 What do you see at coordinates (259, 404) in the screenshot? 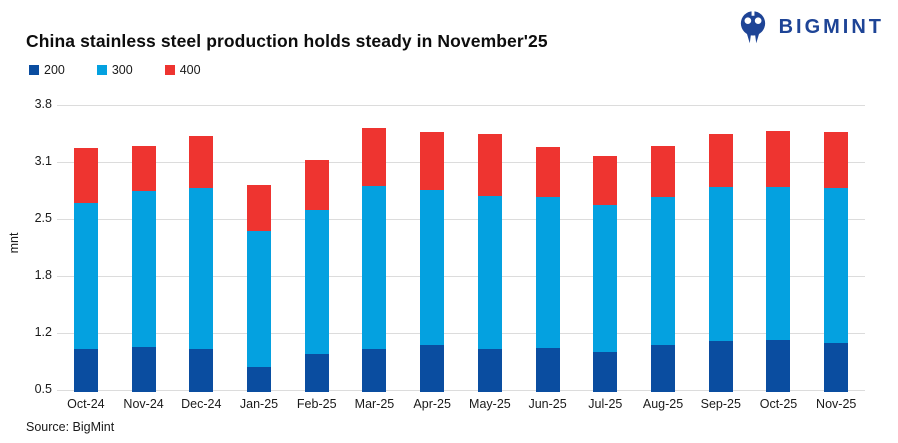
I see `x-tick-label-Jan-25: Jan-25` at bounding box center [259, 404].